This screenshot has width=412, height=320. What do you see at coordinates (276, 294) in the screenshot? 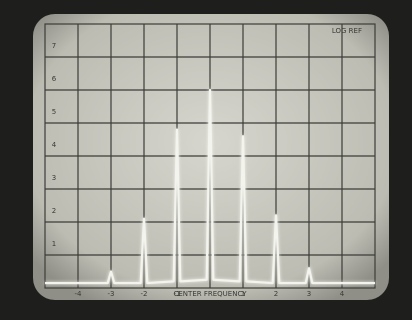
I see `x-tick-label: 2` at bounding box center [276, 294].